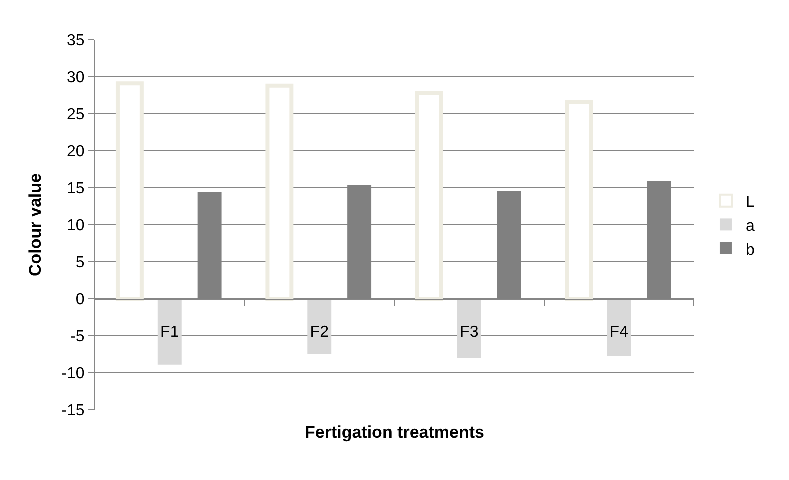 This screenshot has height=480, width=789. I want to click on x-tick-label: F1, so click(170, 333).